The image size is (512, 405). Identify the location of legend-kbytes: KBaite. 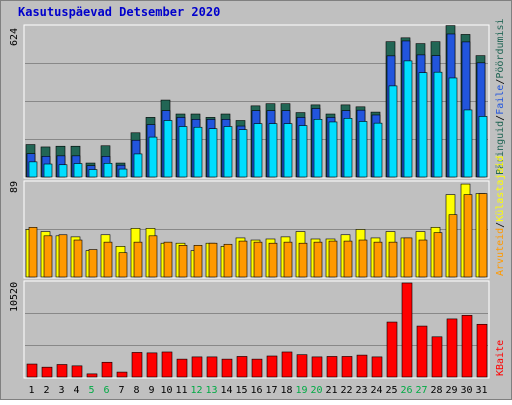
(500, 358).